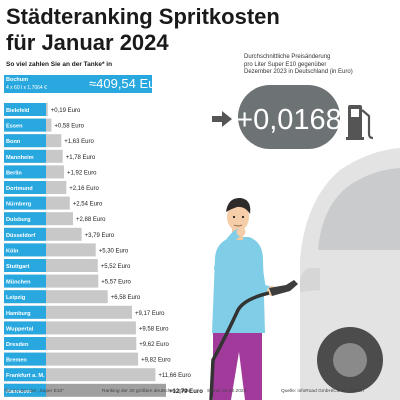 Image resolution: width=400 pixels, height=400 pixels. Describe the element at coordinates (287, 57) in the screenshot. I see `average-change-line-1: Durchschnittliche Preisänderung` at that location.